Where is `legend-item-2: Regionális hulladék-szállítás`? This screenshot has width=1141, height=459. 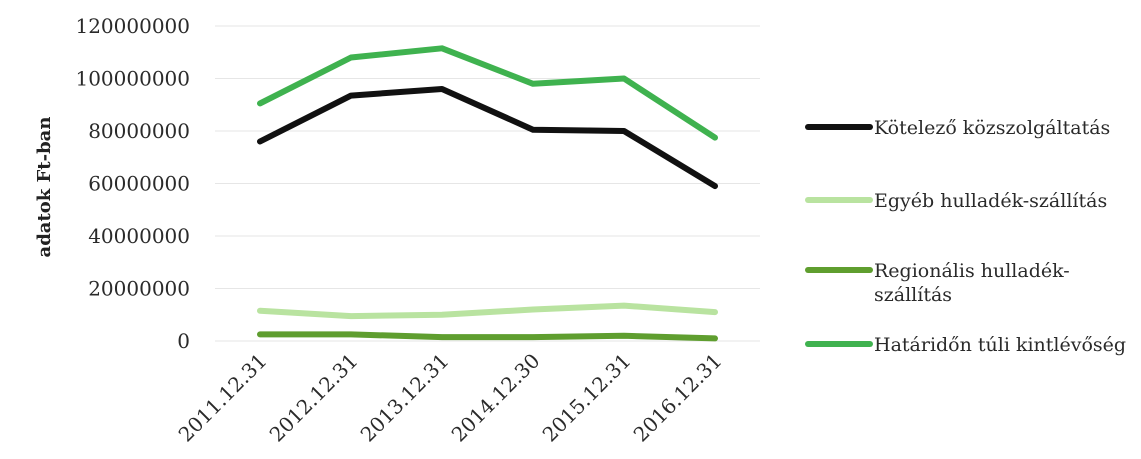 legend-item-2: Regionális hulladék-szállítás is located at coordinates (937, 283).